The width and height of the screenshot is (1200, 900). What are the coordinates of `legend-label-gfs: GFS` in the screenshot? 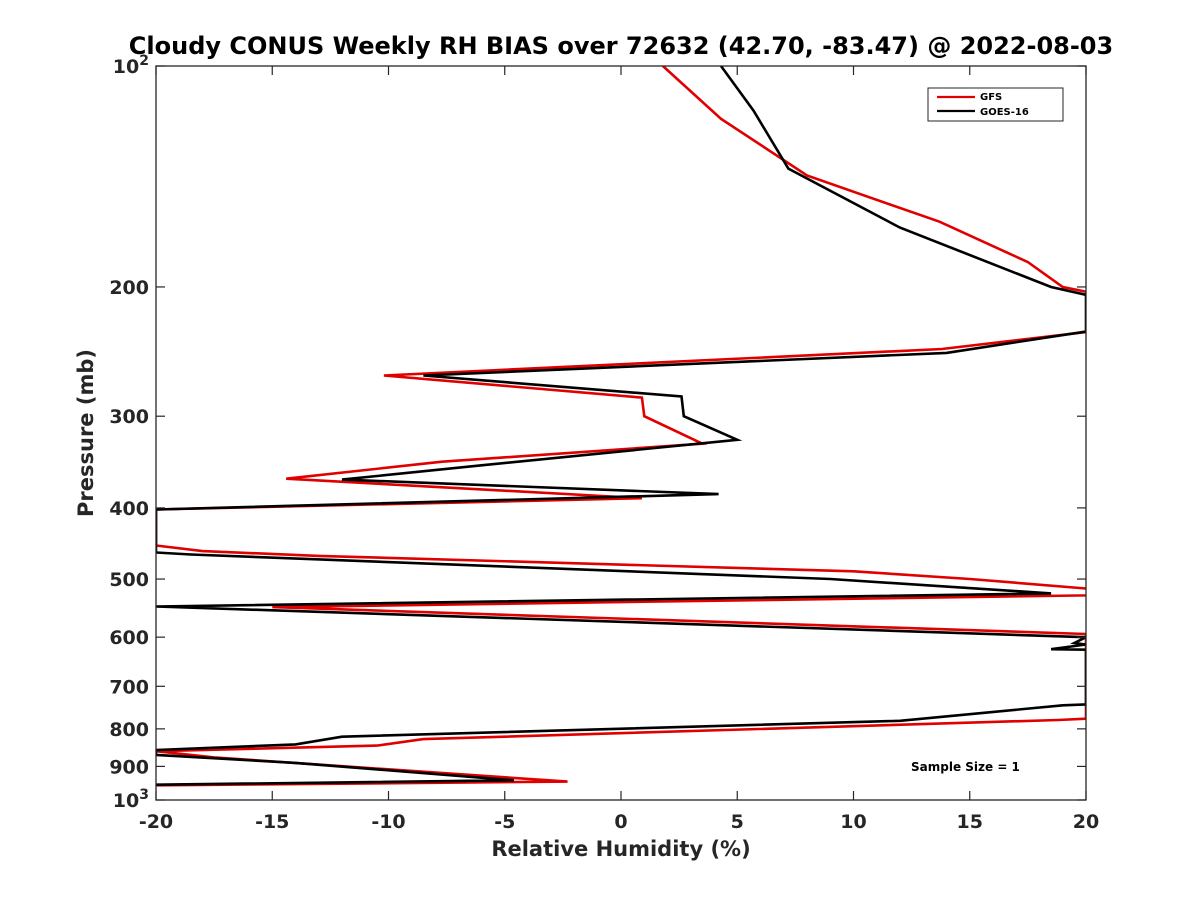 It's located at (991, 97).